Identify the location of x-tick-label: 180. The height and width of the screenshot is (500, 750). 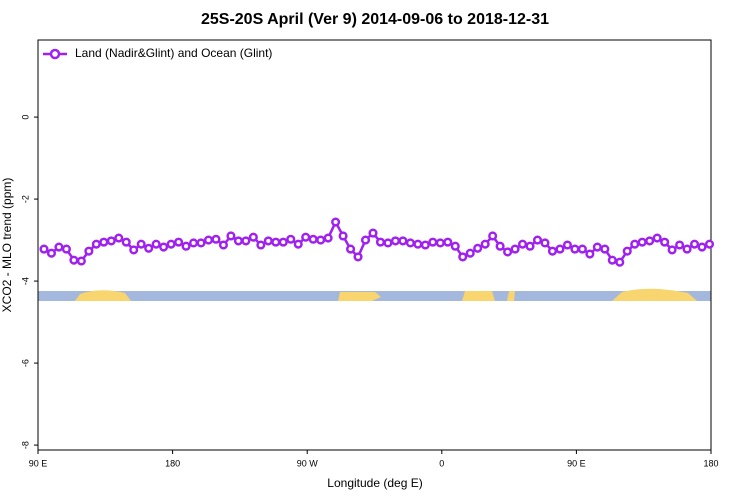
(710, 463).